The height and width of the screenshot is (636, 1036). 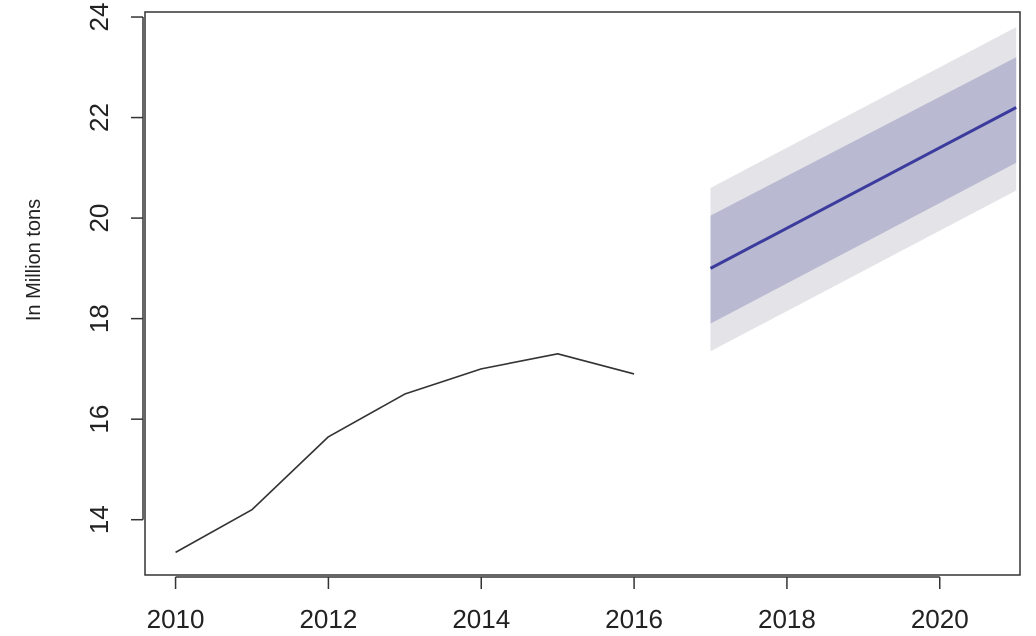 What do you see at coordinates (34, 260) in the screenshot?
I see `y-axis-title: In Million tons` at bounding box center [34, 260].